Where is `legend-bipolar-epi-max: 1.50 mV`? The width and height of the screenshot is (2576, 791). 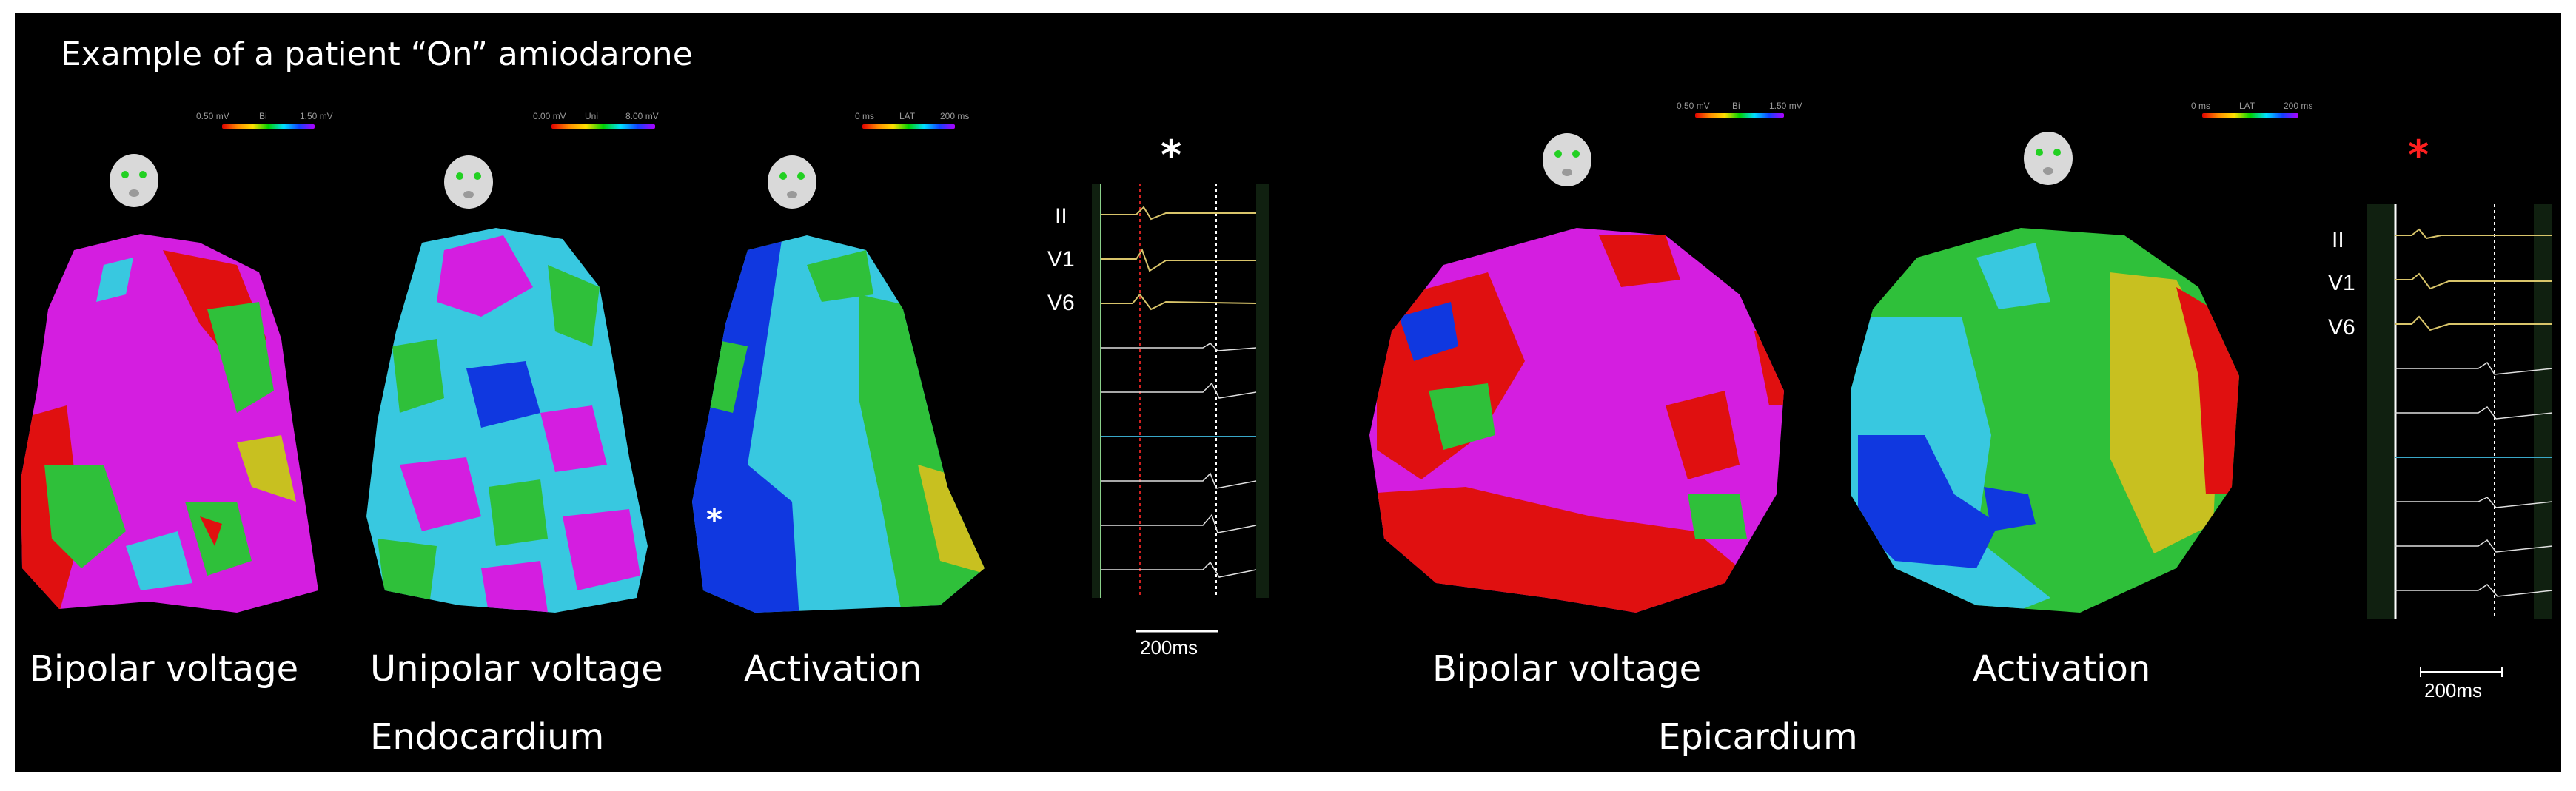
legend-bipolar-epi-max: 1.50 mV is located at coordinates (1785, 106).